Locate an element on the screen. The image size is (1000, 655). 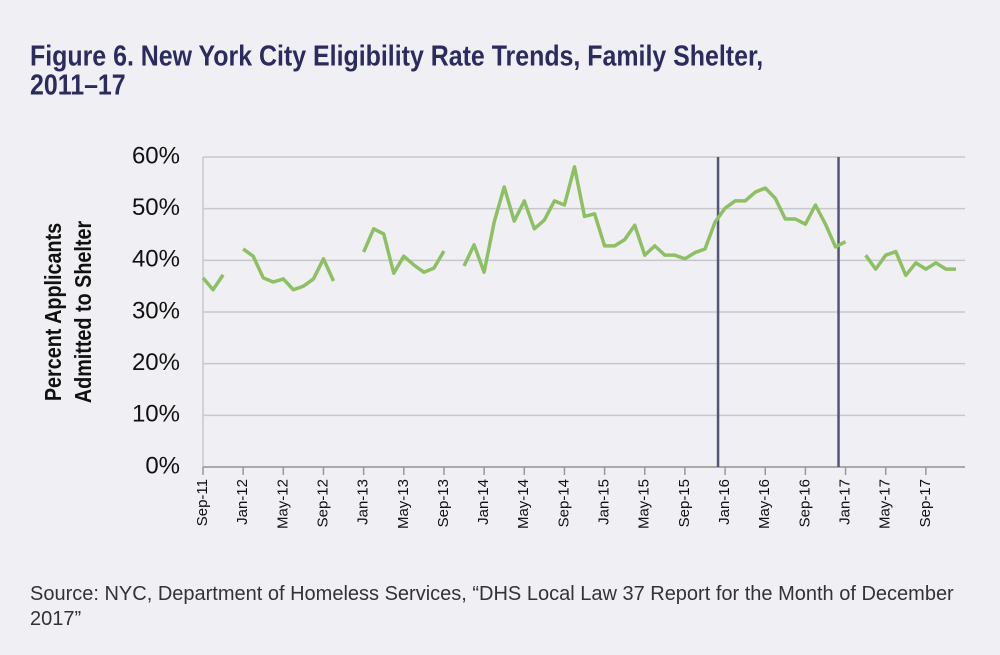
x-tick-label: Sep-11 is located at coordinates (202, 502).